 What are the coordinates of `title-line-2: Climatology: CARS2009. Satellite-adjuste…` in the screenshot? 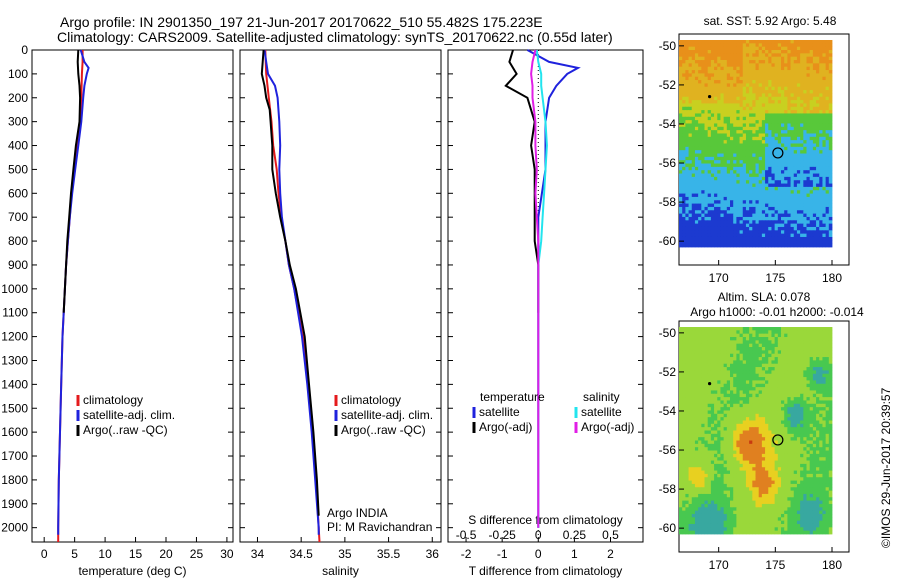 It's located at (335, 37).